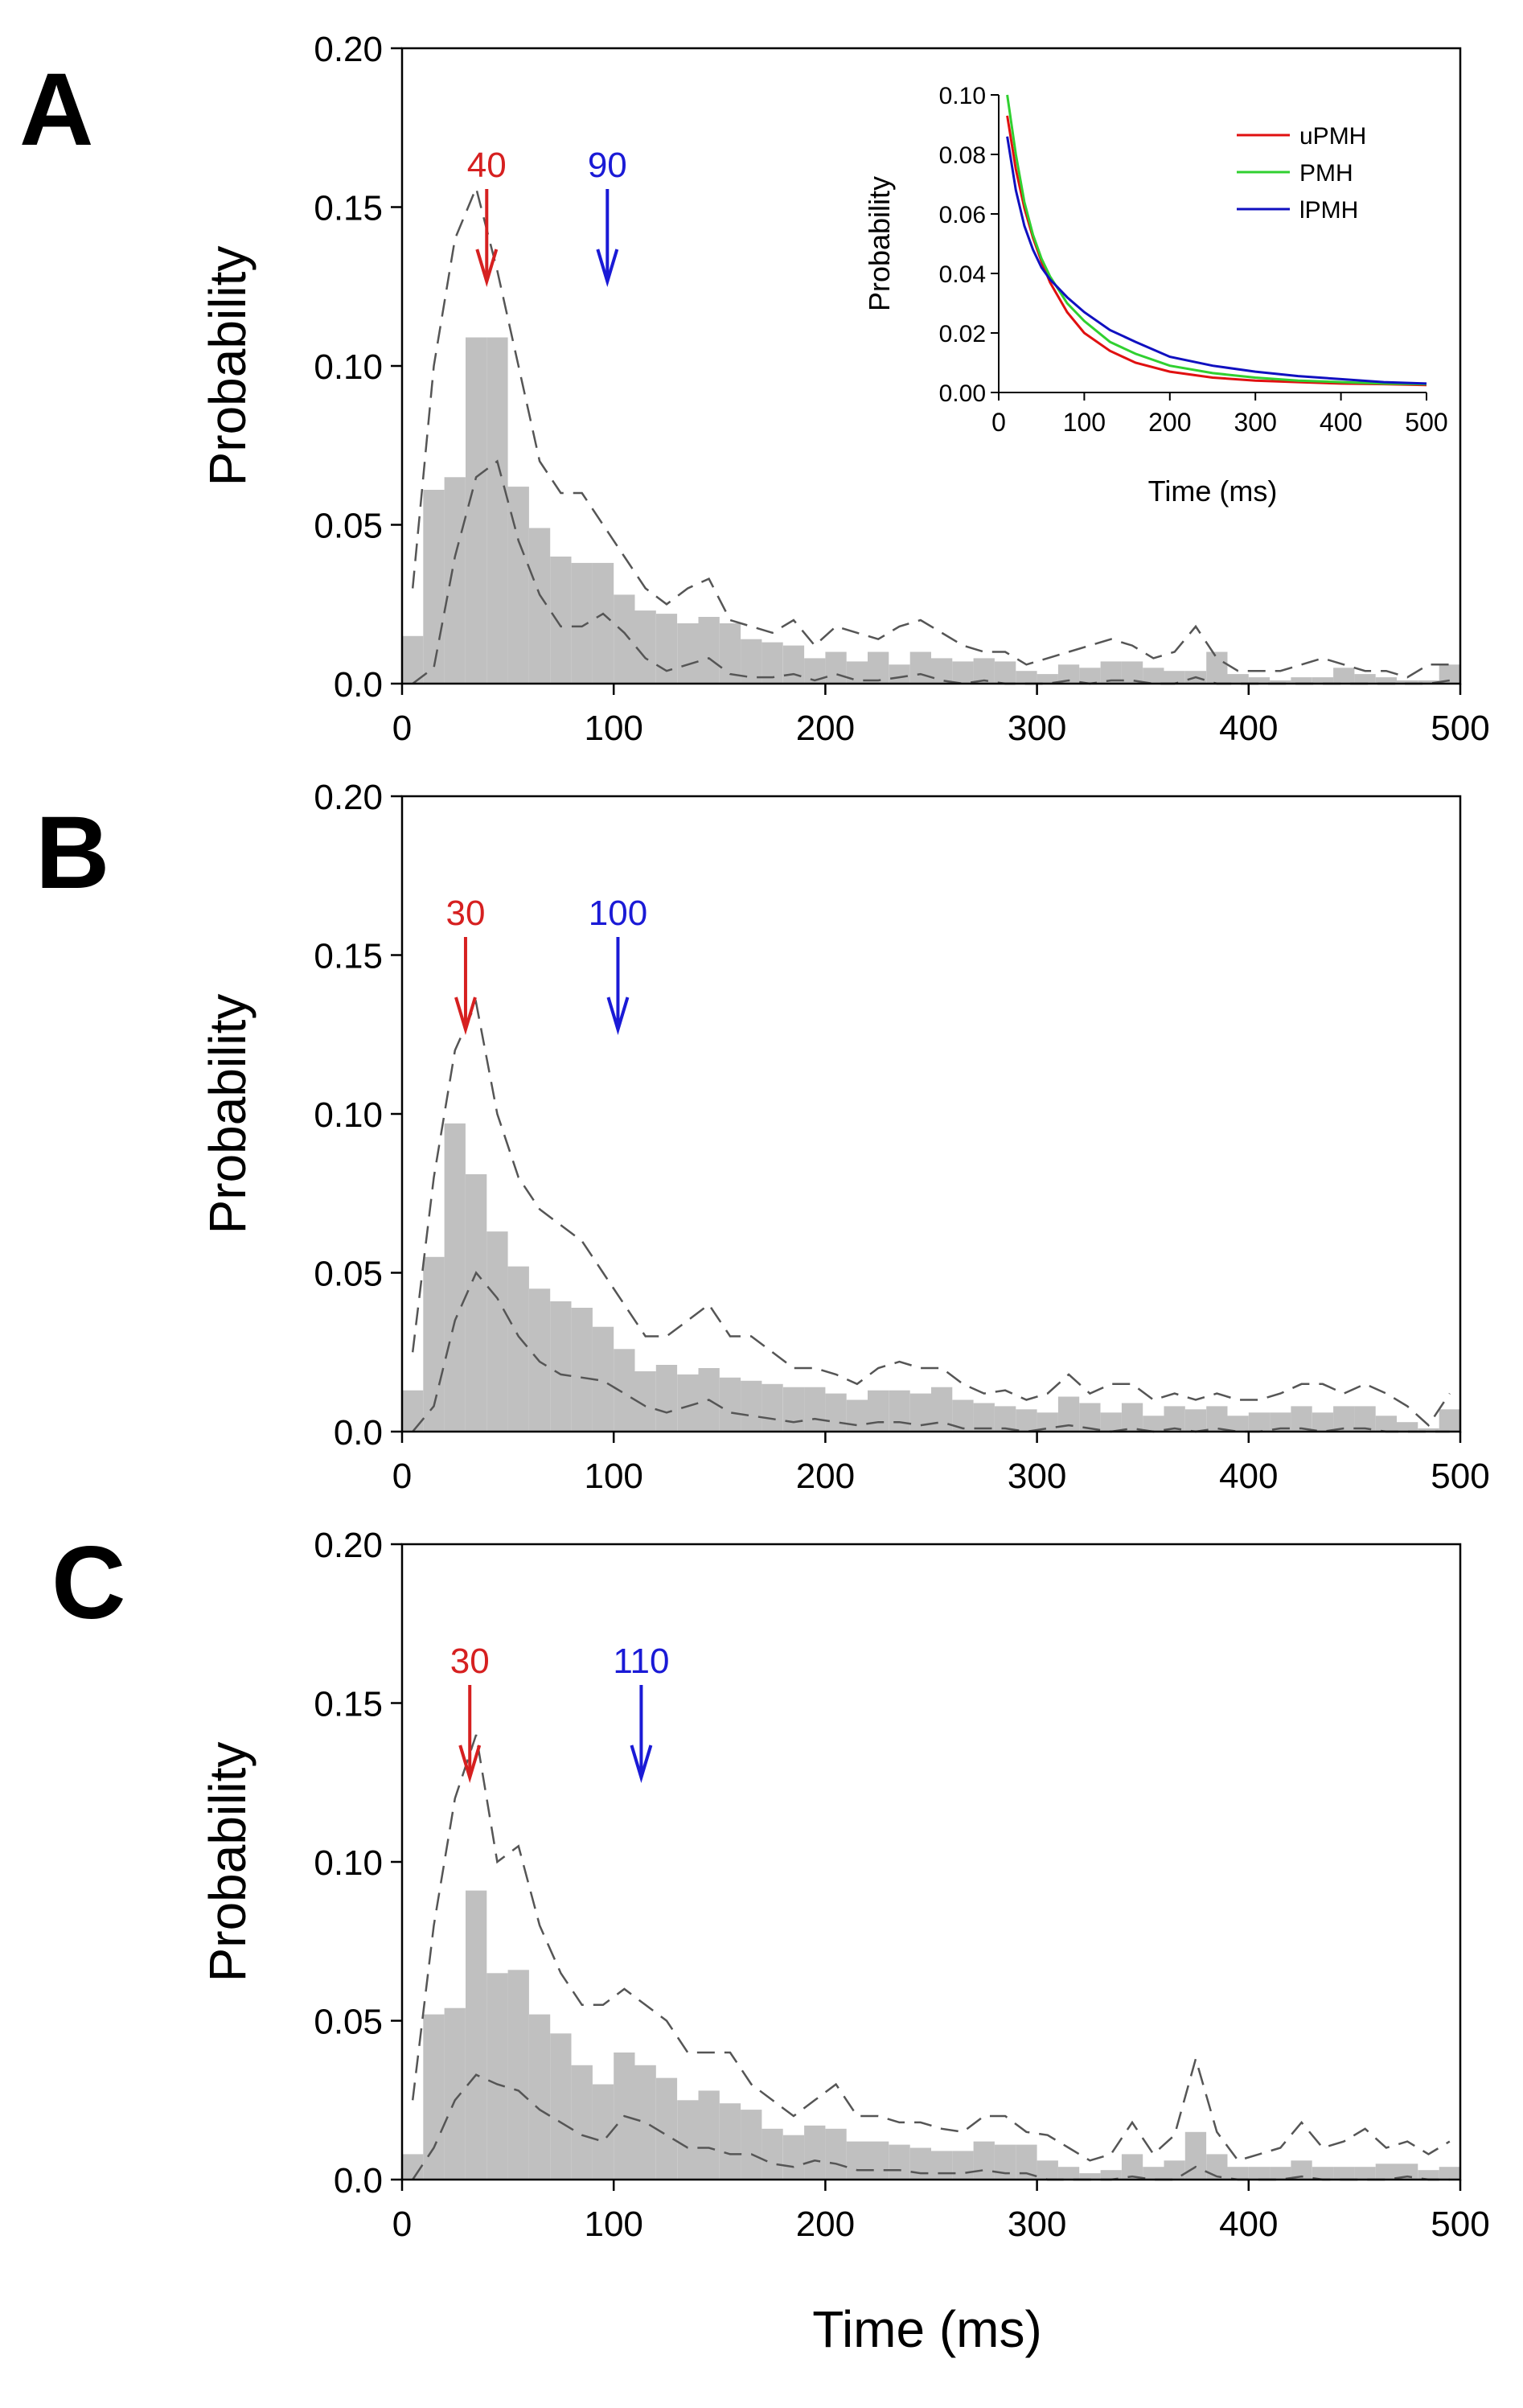 This screenshot has width=1523, height=2408. Describe the element at coordinates (962, 274) in the screenshot. I see `inset-y-tick-label: 0.04` at that location.